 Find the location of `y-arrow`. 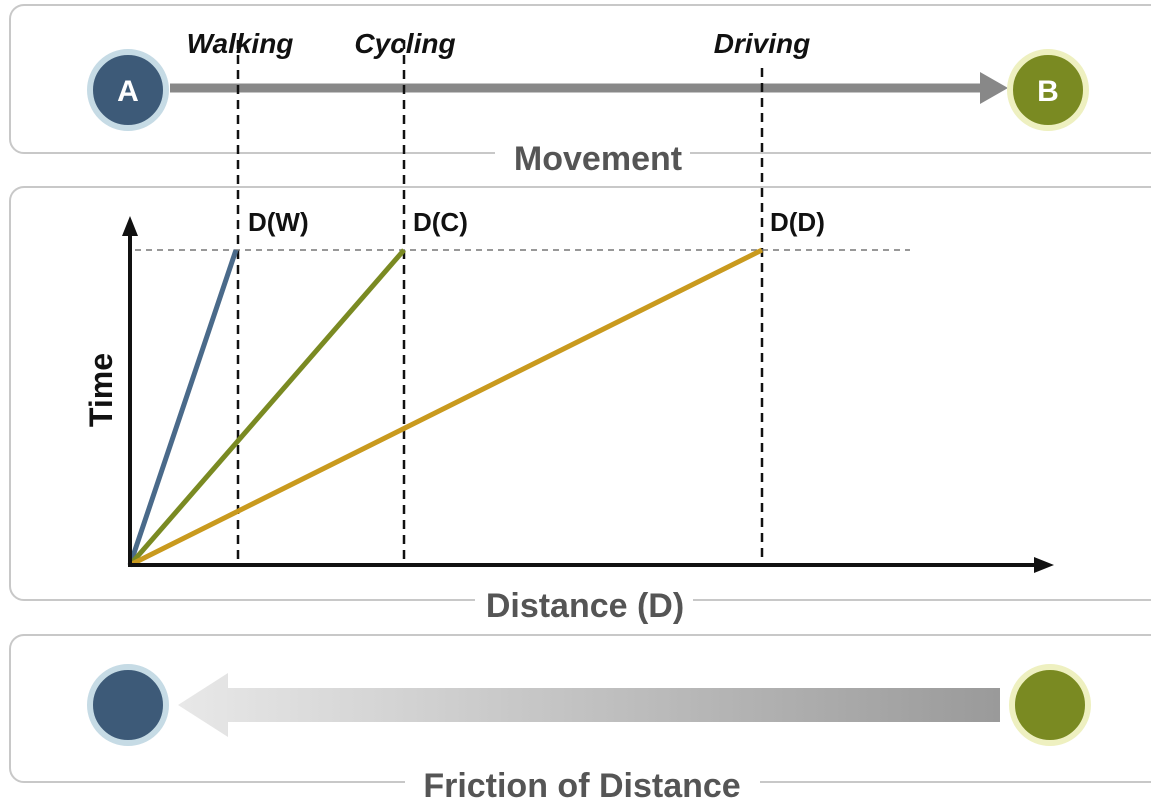

y-arrow is located at coordinates (130, 226).